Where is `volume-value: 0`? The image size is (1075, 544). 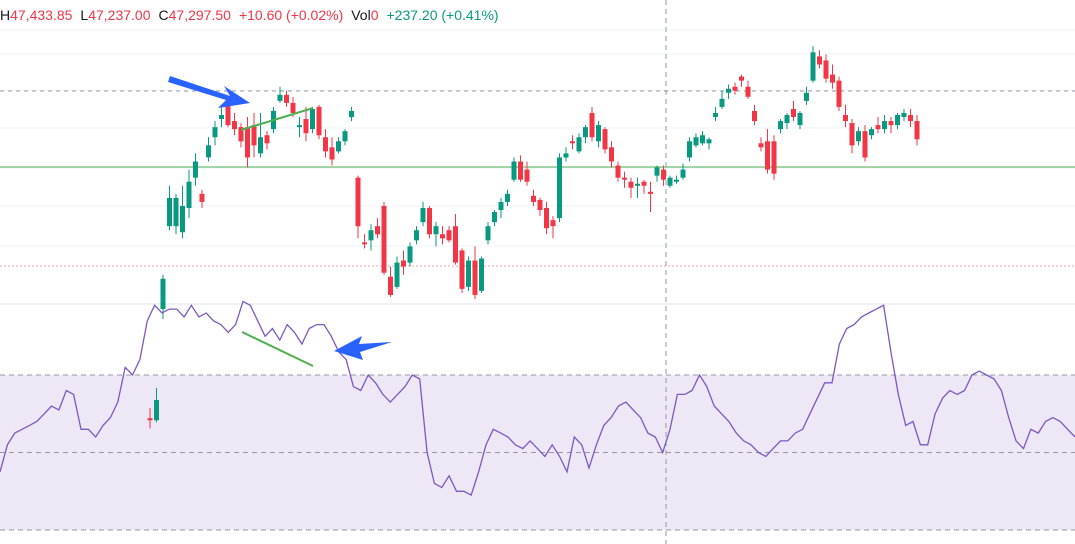 volume-value: 0 is located at coordinates (374, 15).